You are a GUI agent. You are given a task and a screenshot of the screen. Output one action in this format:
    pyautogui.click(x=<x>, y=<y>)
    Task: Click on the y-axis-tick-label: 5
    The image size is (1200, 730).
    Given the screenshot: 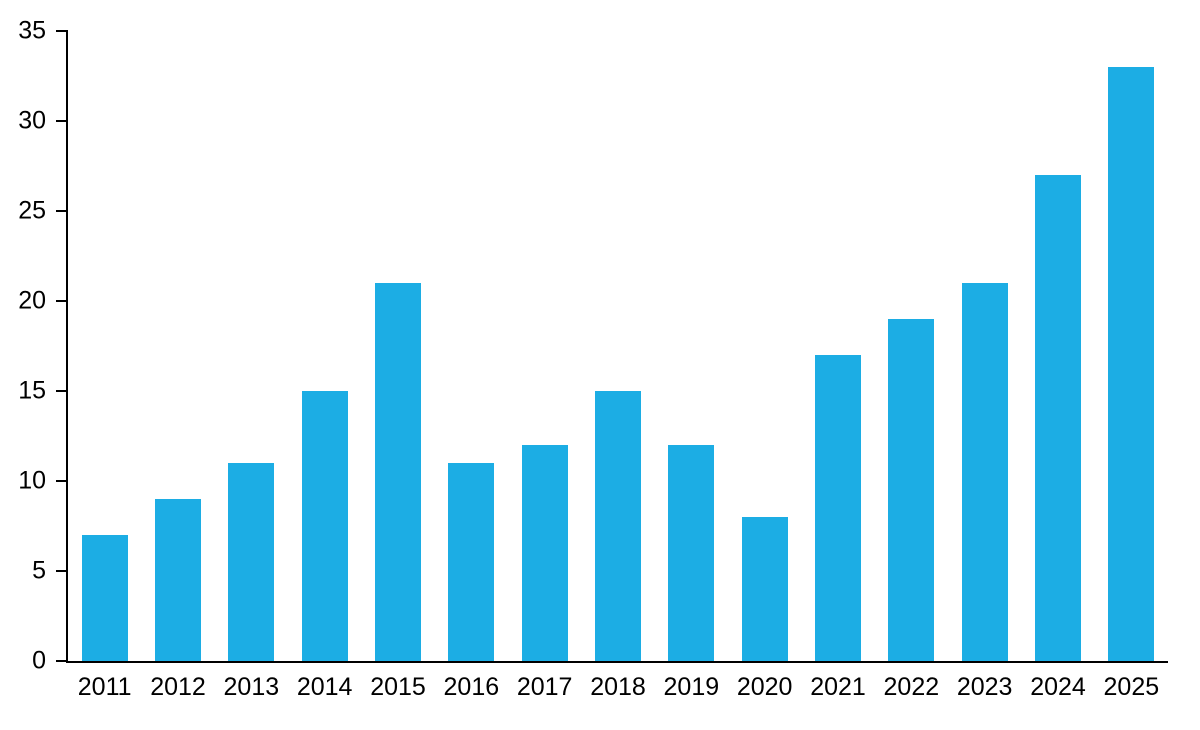 What is the action you would take?
    pyautogui.click(x=39, y=570)
    